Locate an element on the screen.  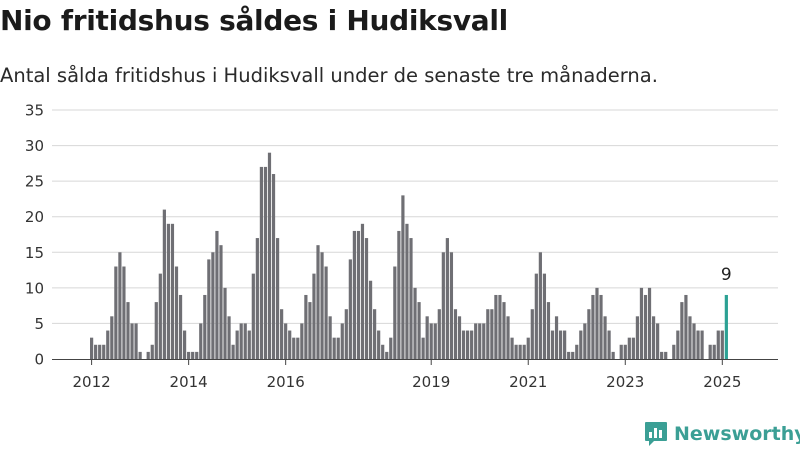
x-tick-label: 2021 is located at coordinates (528, 382).